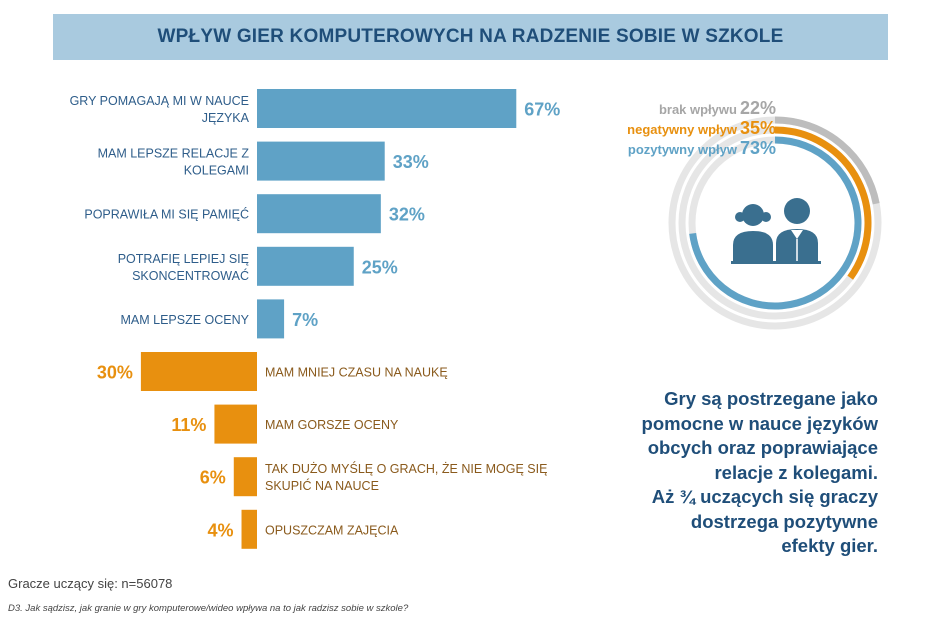  What do you see at coordinates (682, 129) in the screenshot?
I see `legend-negative-label: negatywny wpływ` at bounding box center [682, 129].